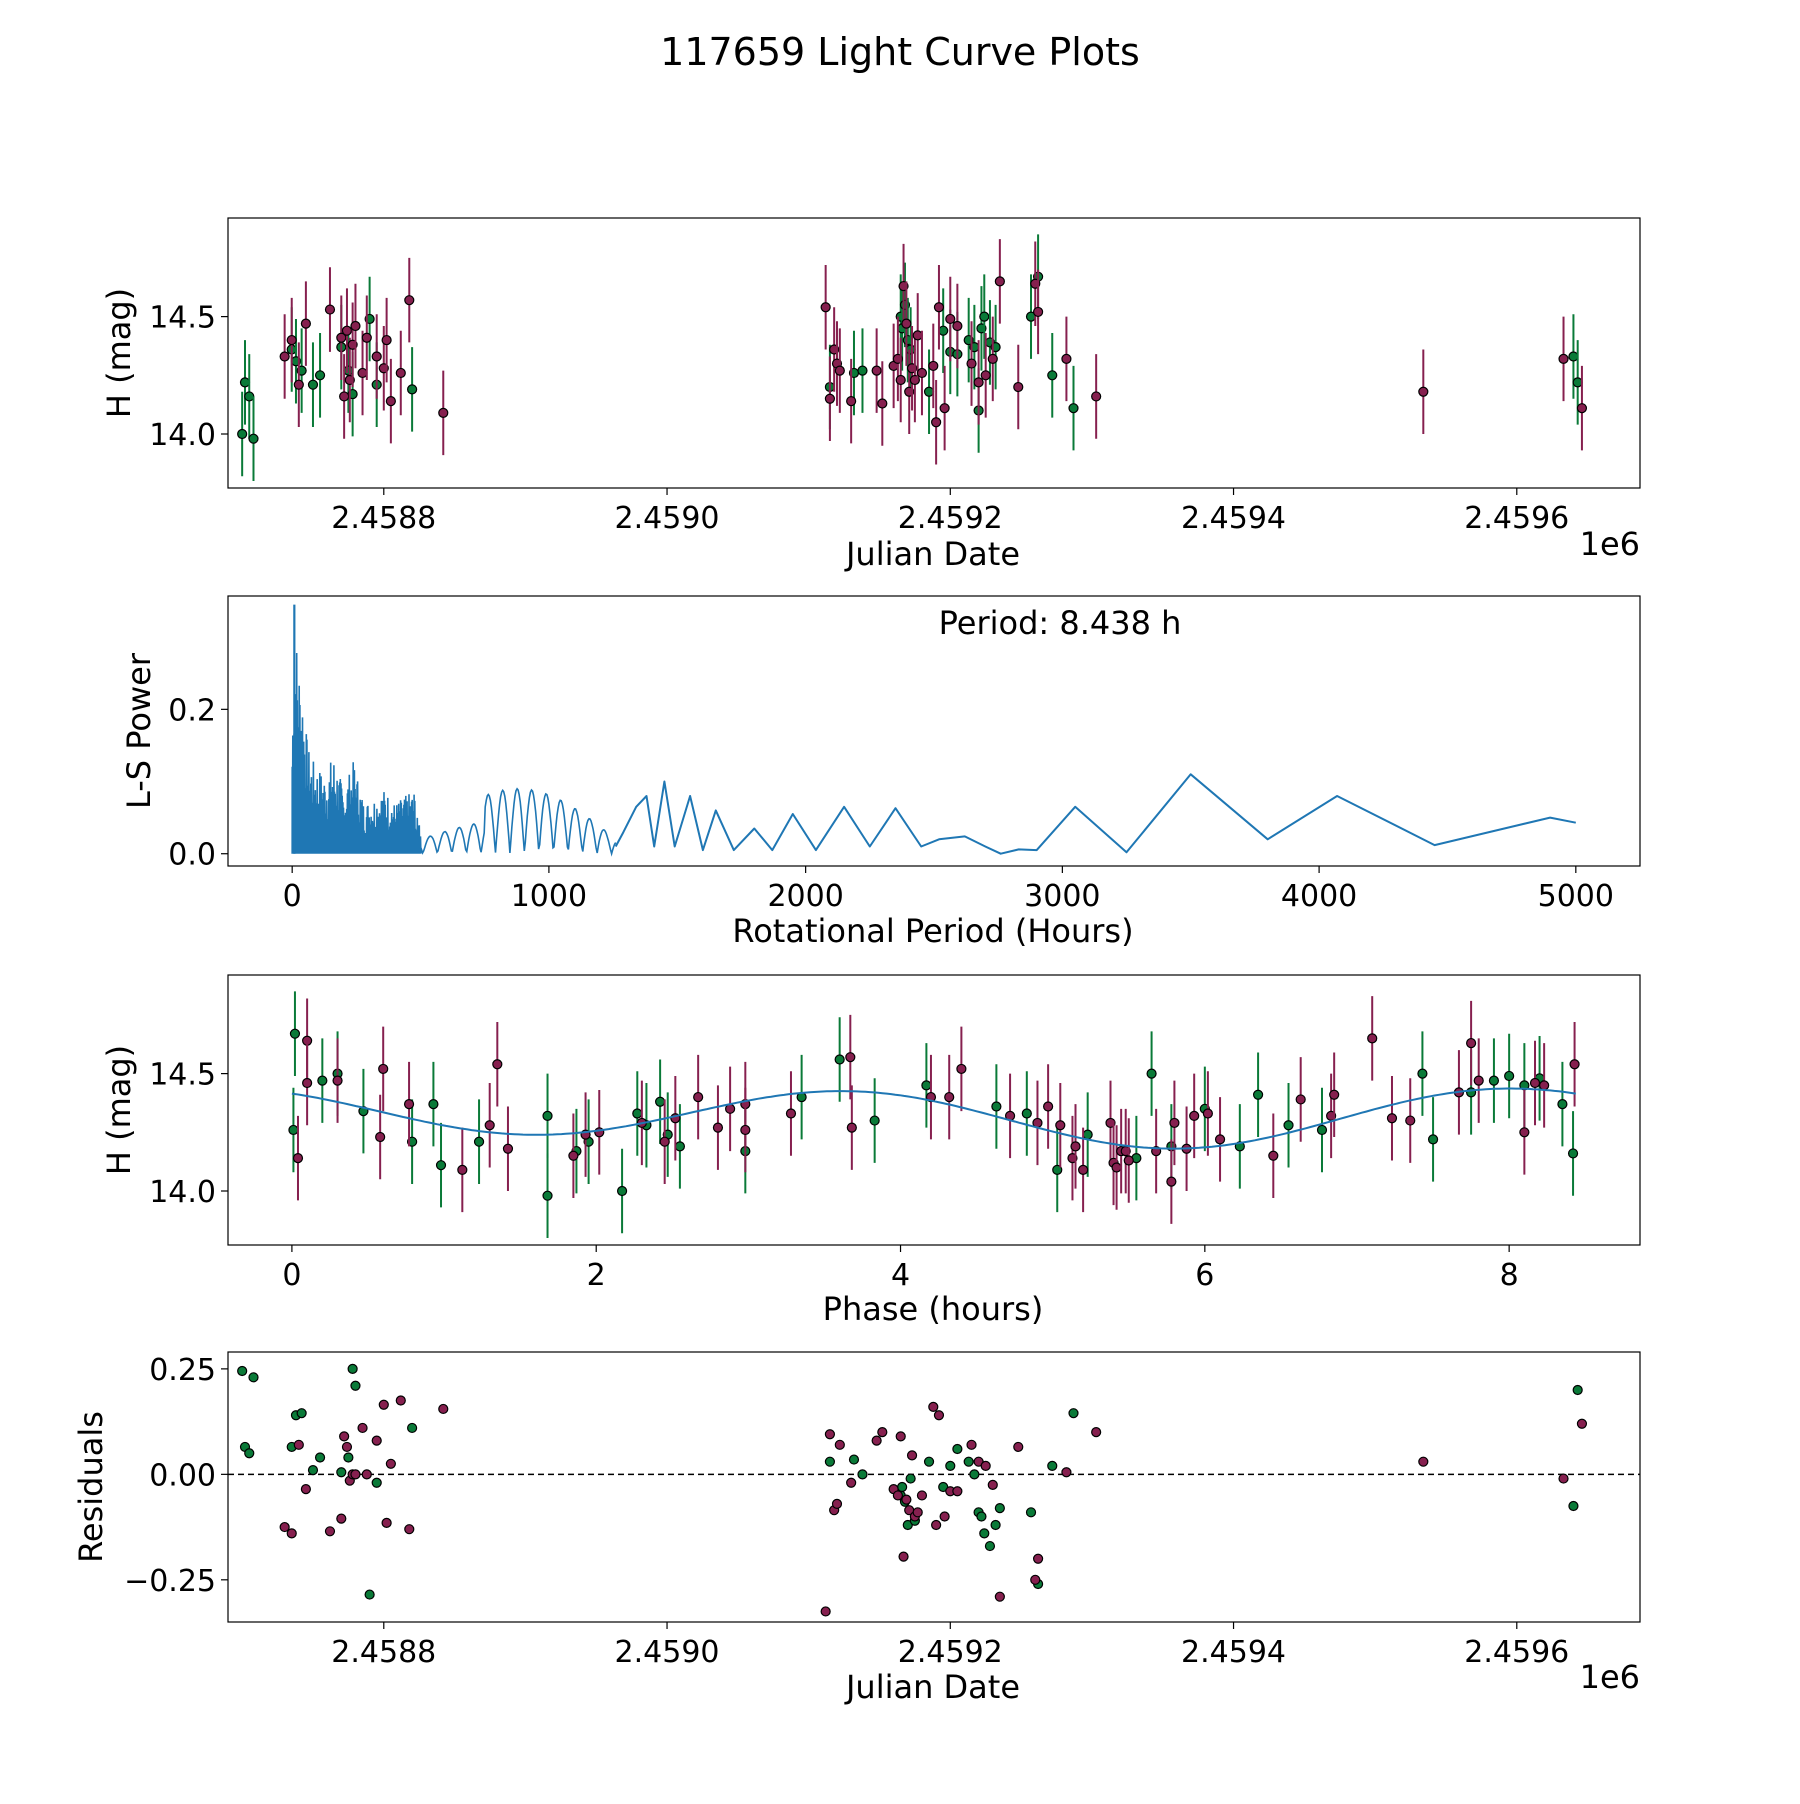  Describe the element at coordinates (292, 896) in the screenshot. I see `periodogram-xtick-label: 0` at that location.